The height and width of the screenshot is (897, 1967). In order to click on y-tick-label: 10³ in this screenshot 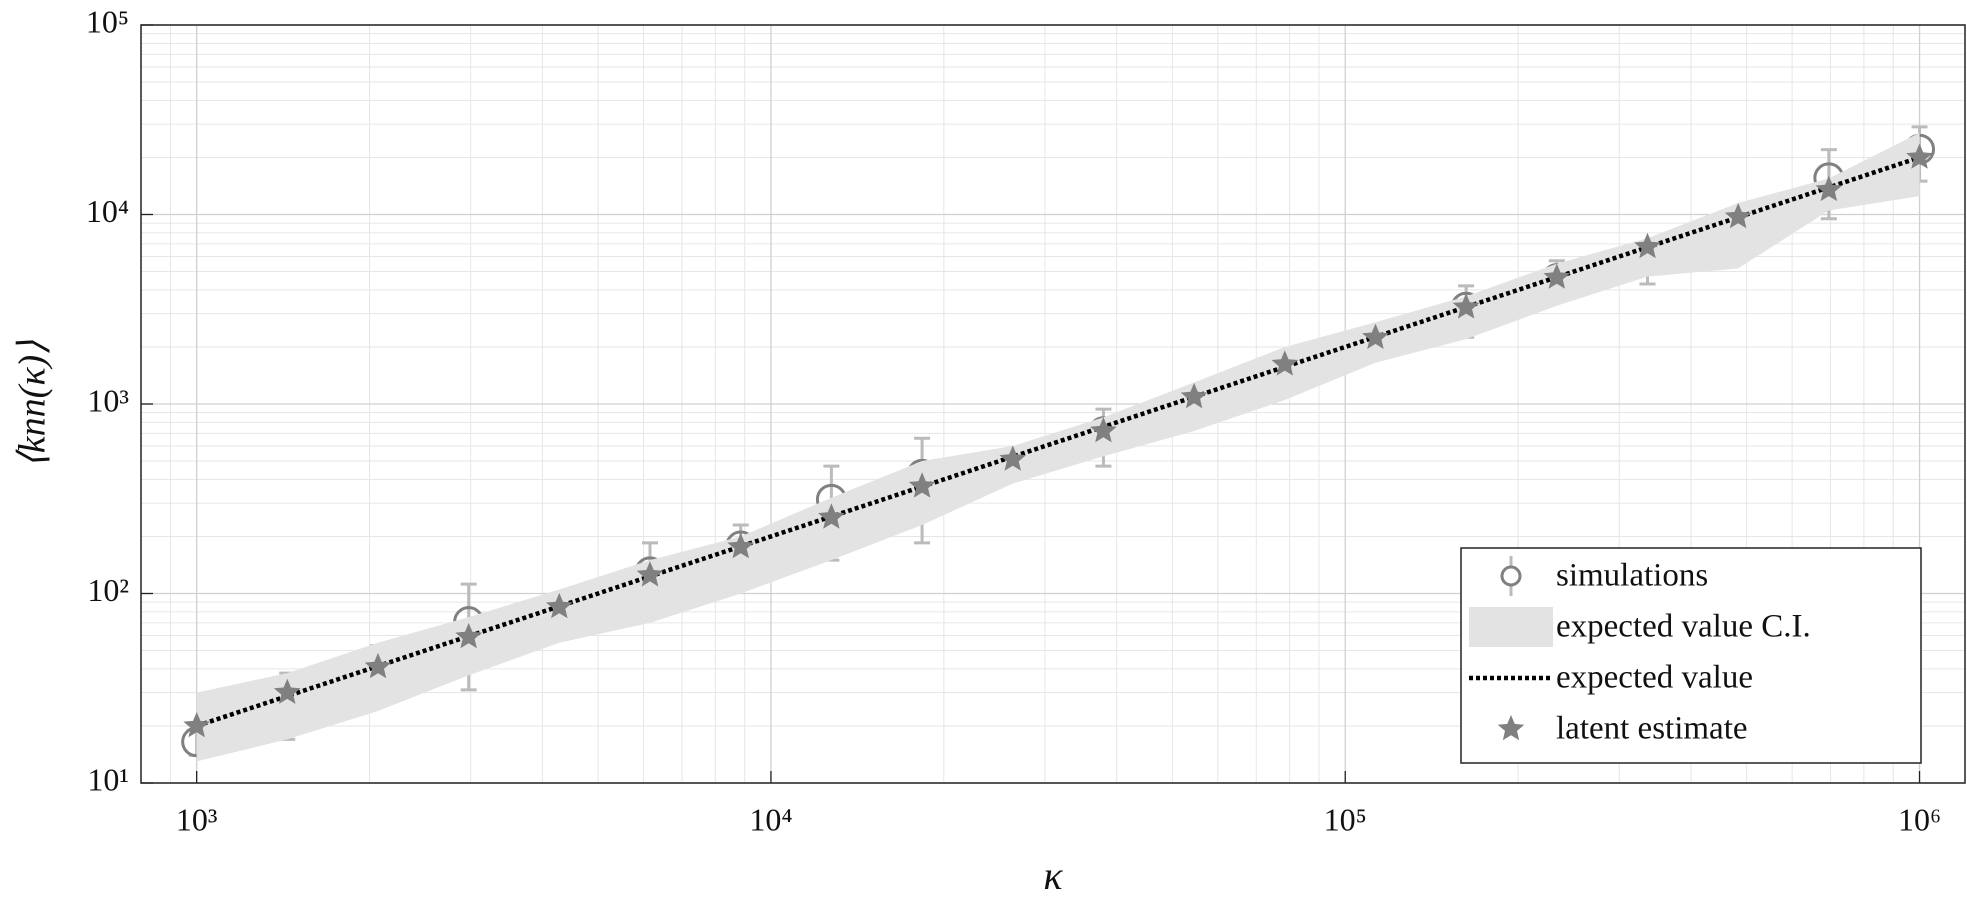, I will do `click(108, 400)`.